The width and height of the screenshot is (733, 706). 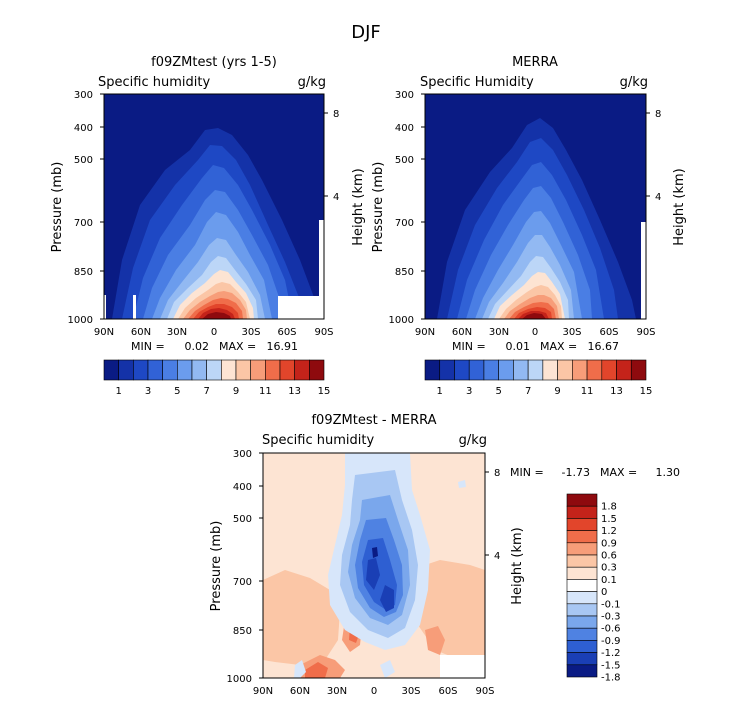 I want to click on panel-bottom-height-ticks: 8 4, so click(x=492, y=515).